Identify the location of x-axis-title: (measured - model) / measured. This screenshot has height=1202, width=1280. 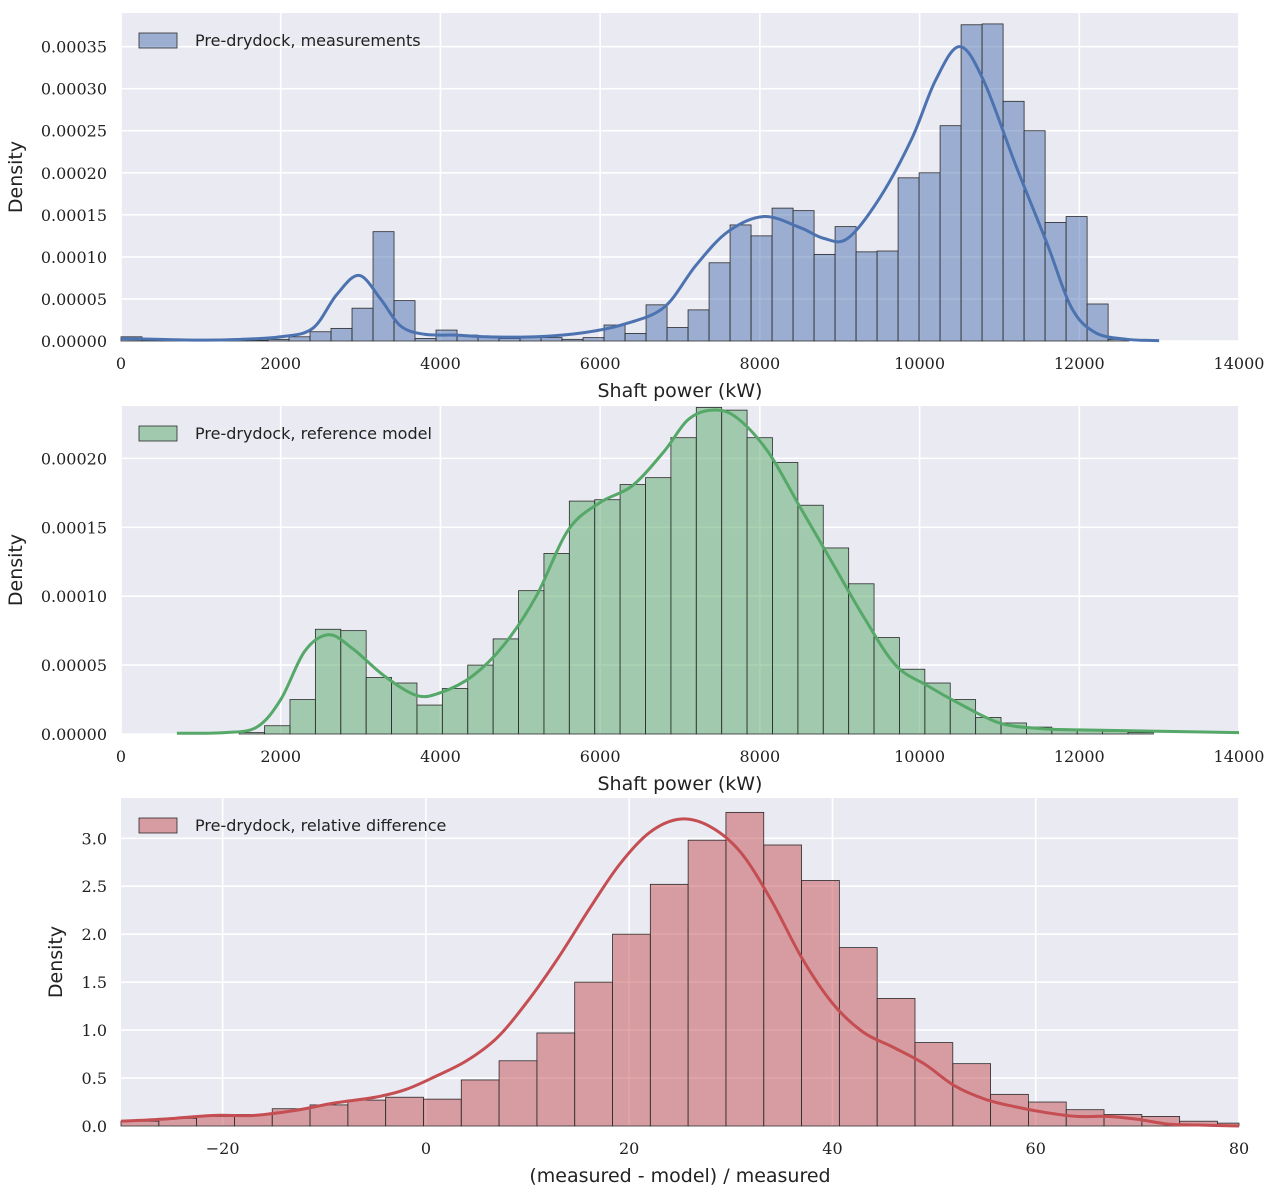
(679, 1176).